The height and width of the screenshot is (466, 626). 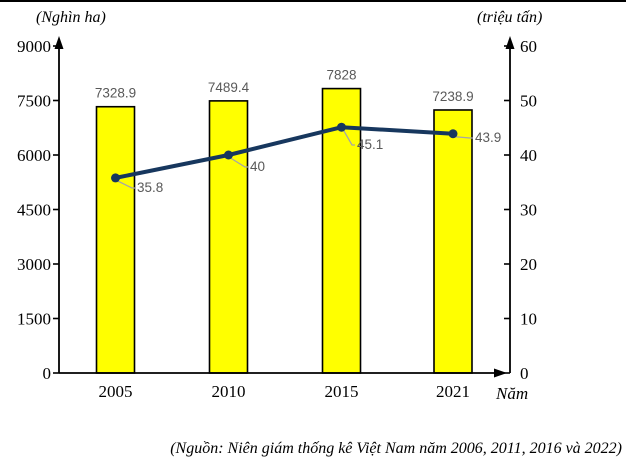 I want to click on x-axis-category-label: 2021, so click(x=453, y=391).